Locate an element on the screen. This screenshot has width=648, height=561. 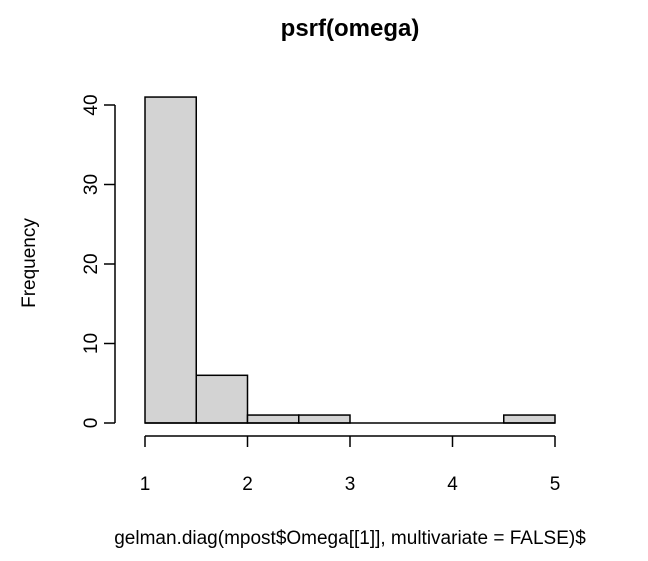
x-tick-label-4: 4 is located at coordinates (452, 484).